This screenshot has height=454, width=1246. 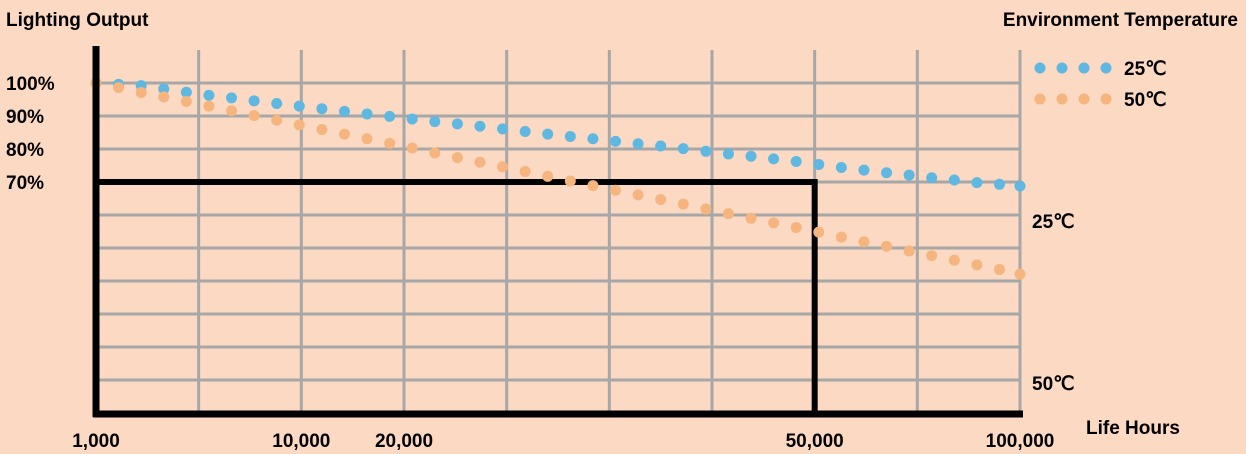 What do you see at coordinates (1020, 441) in the screenshot?
I see `x-tick-label: 100,000` at bounding box center [1020, 441].